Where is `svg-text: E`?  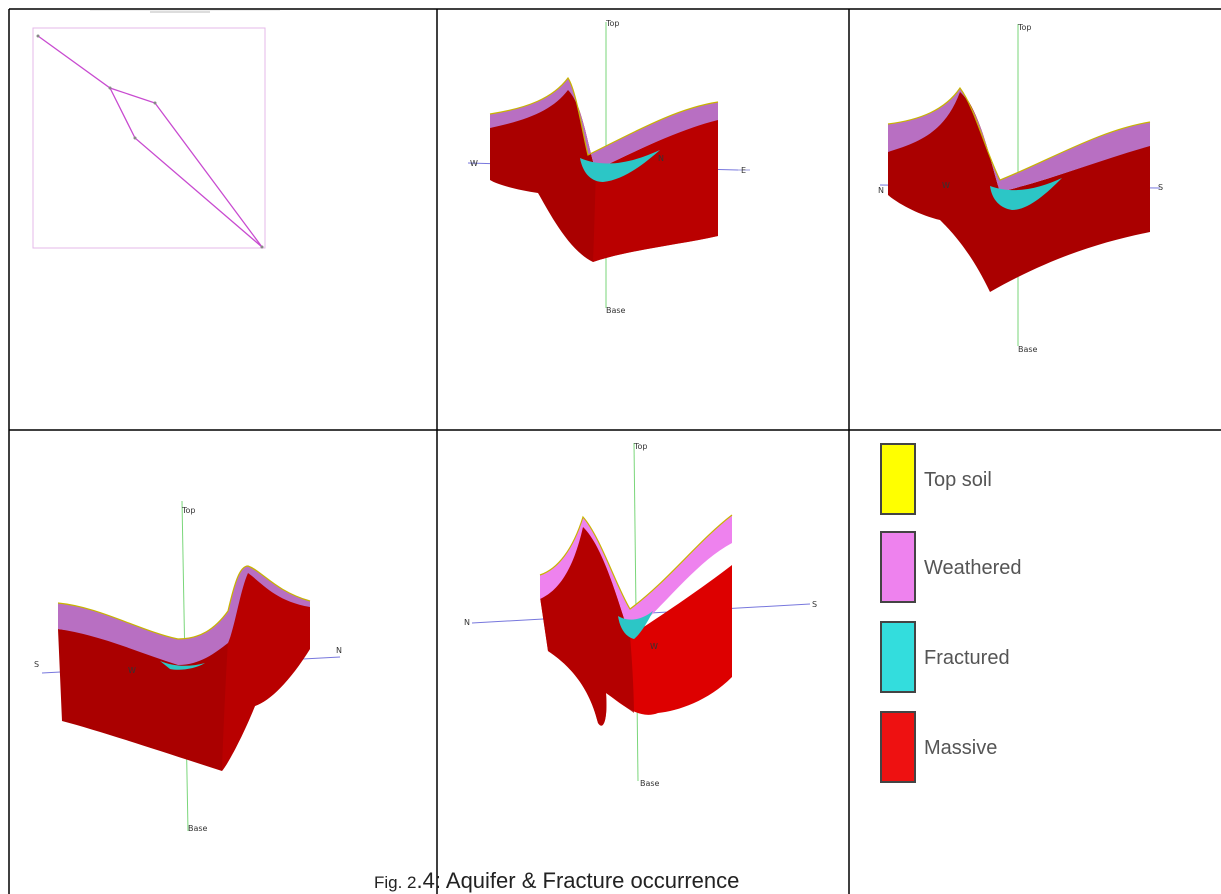
svg-text: E is located at coordinates (743, 170).